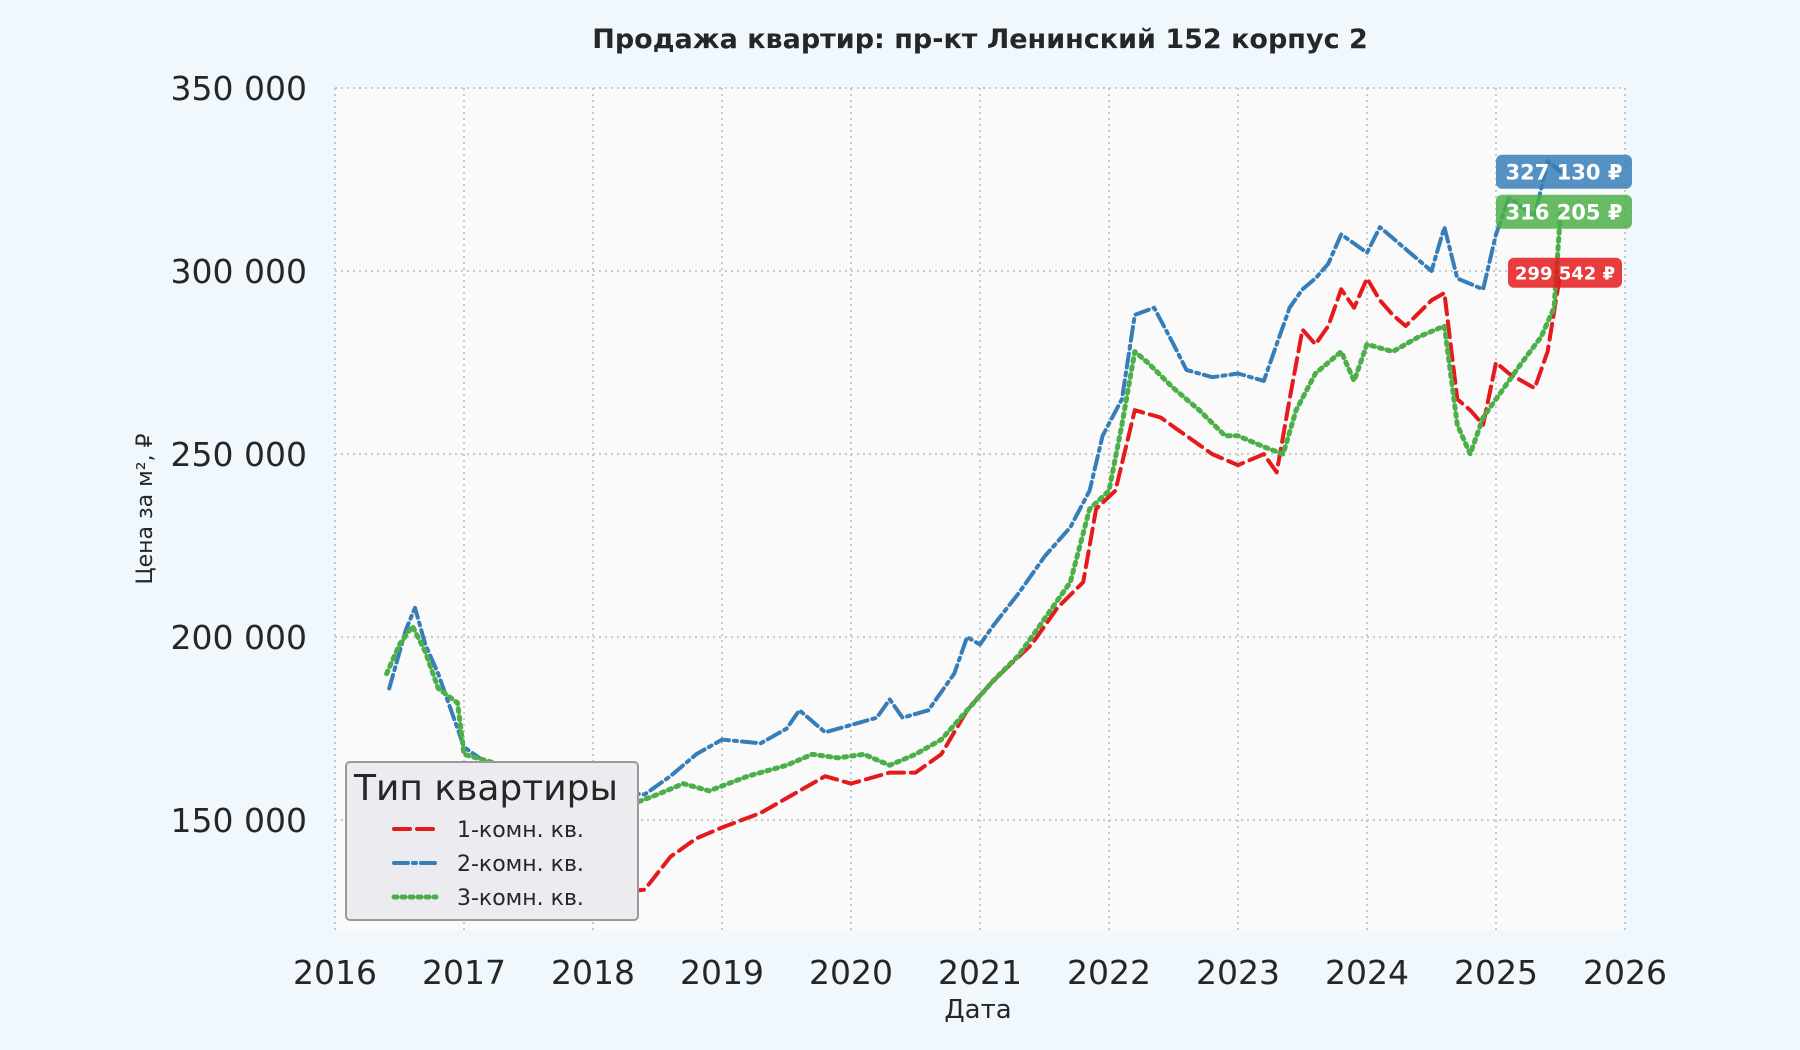 This screenshot has height=1050, width=1800. What do you see at coordinates (851, 972) in the screenshot?
I see `x-tick-label: 2020` at bounding box center [851, 972].